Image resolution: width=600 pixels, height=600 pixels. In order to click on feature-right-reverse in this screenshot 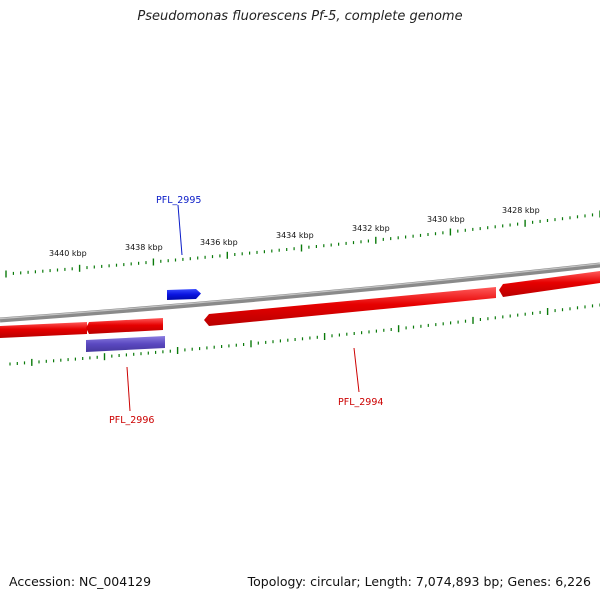, I will do `click(549, 284)`.